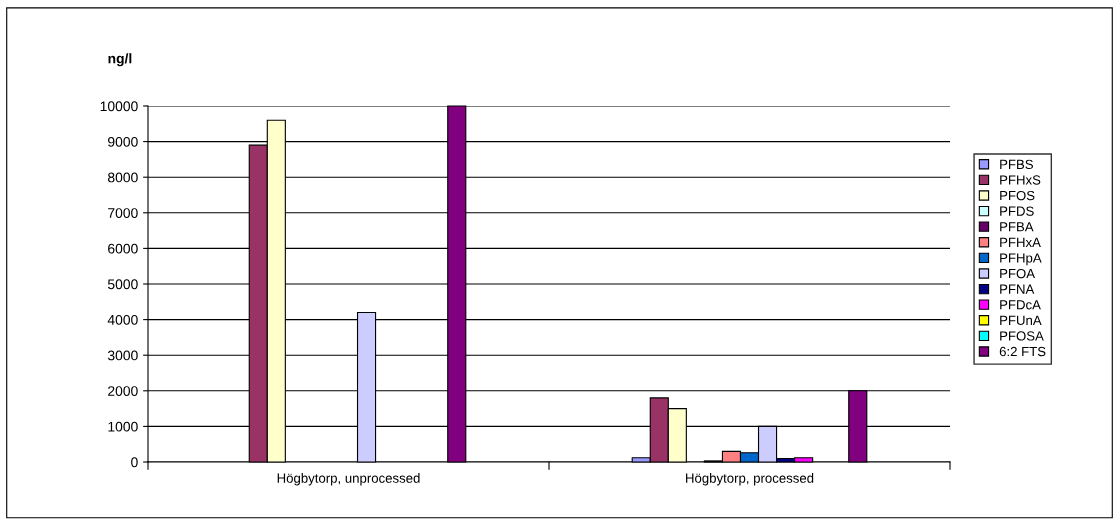  I want to click on legend-label: PFBA, so click(1017, 227).